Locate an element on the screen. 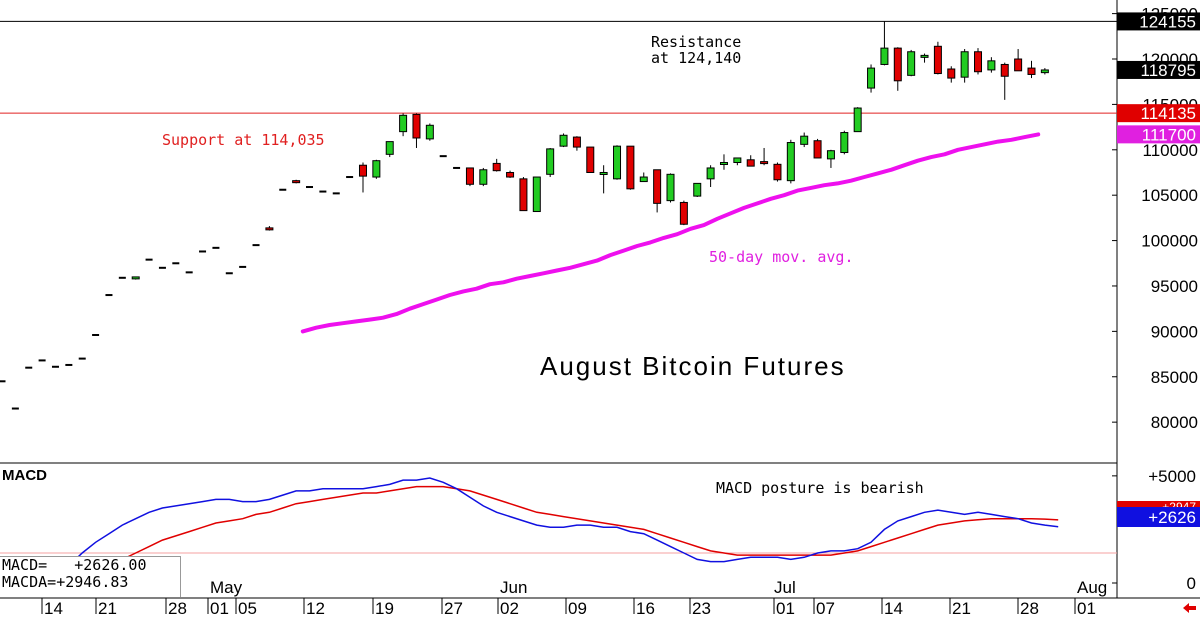  macda-value-label: MACDA= is located at coordinates (29, 582).